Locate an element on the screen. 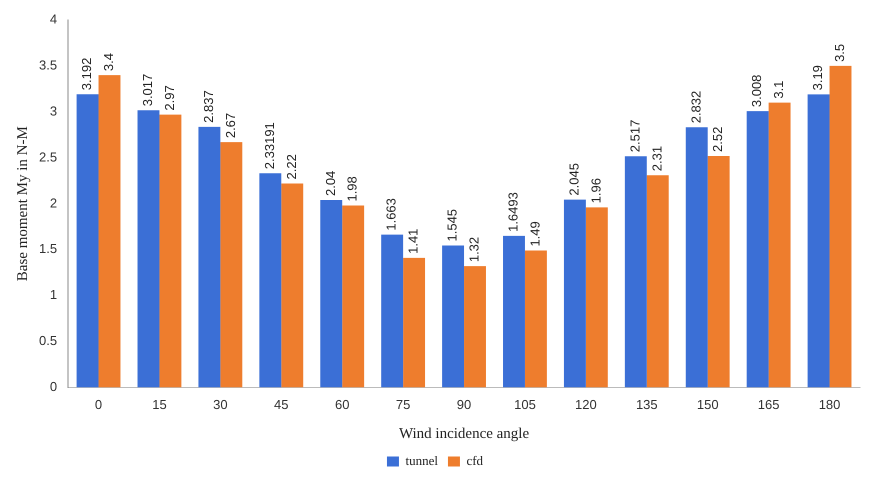 The height and width of the screenshot is (483, 890). x-tick-label: 135 is located at coordinates (647, 404).